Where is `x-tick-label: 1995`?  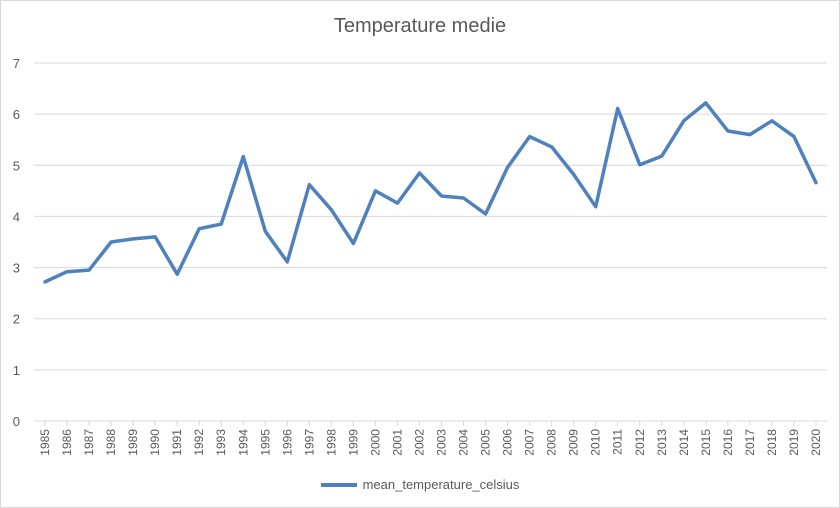 x-tick-label: 1995 is located at coordinates (265, 442).